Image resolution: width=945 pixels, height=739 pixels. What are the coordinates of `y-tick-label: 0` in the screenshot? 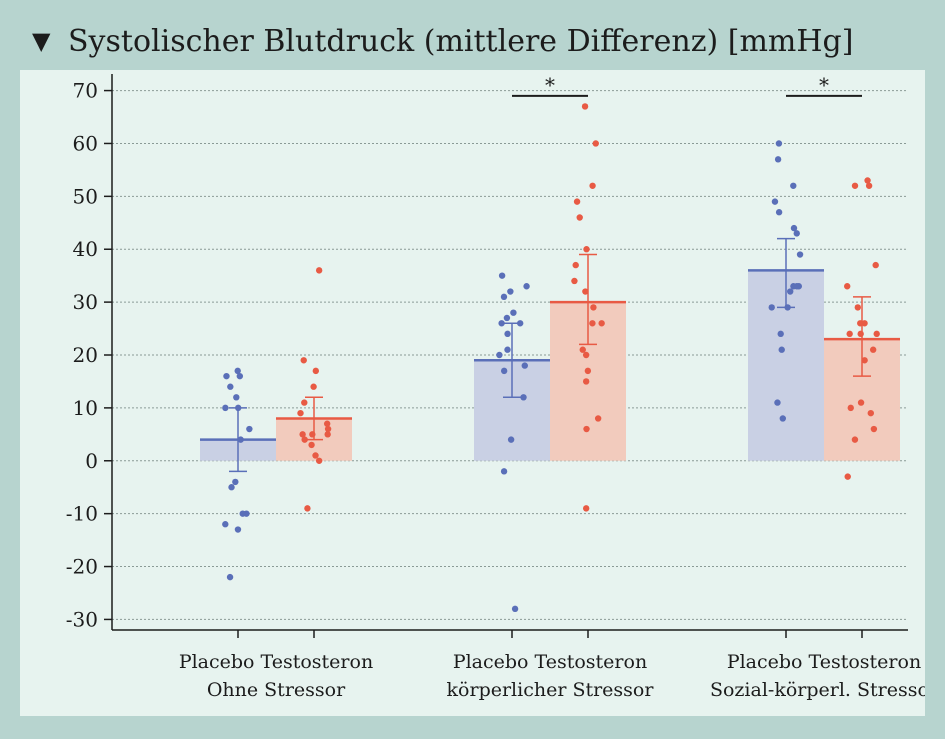 It's located at (91, 461).